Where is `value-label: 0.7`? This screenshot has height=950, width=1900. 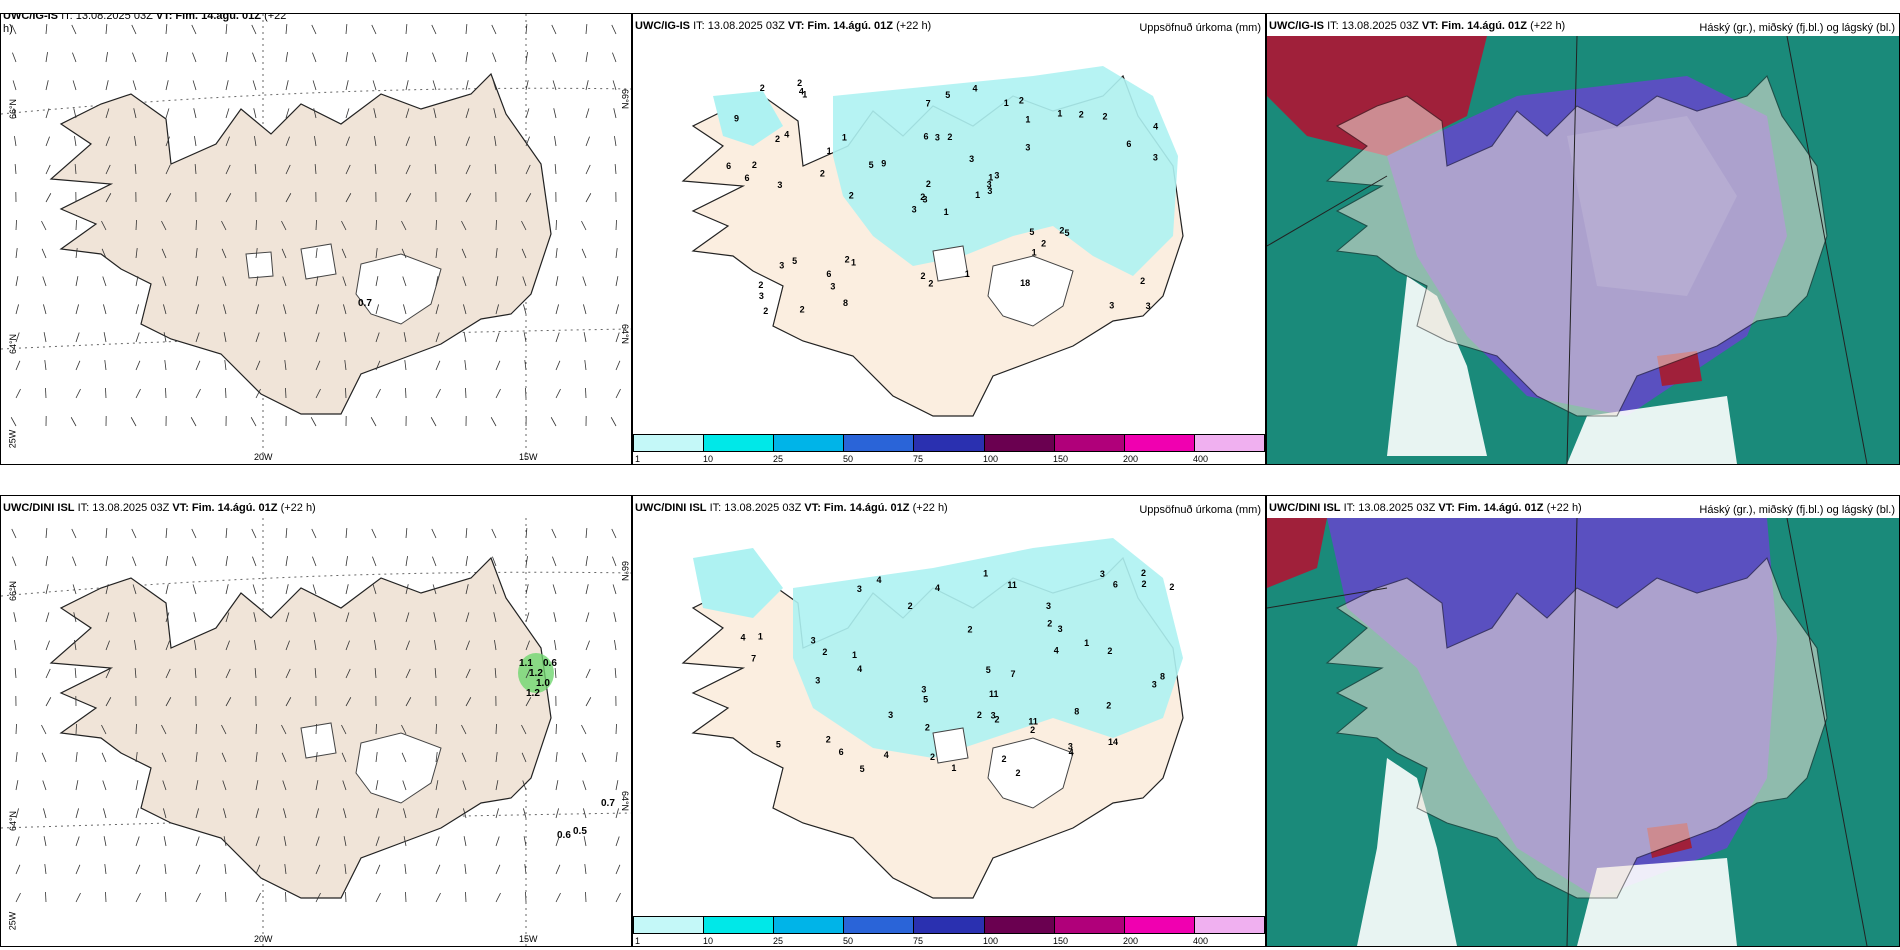 value-label: 0.7 is located at coordinates (365, 303).